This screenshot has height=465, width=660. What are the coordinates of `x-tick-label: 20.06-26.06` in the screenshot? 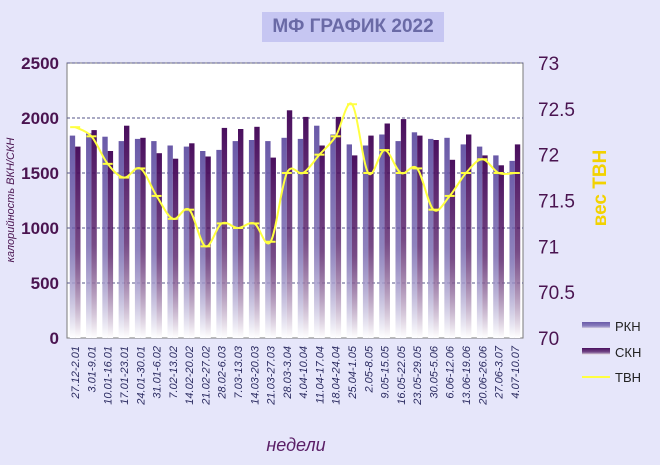 It's located at (483, 375).